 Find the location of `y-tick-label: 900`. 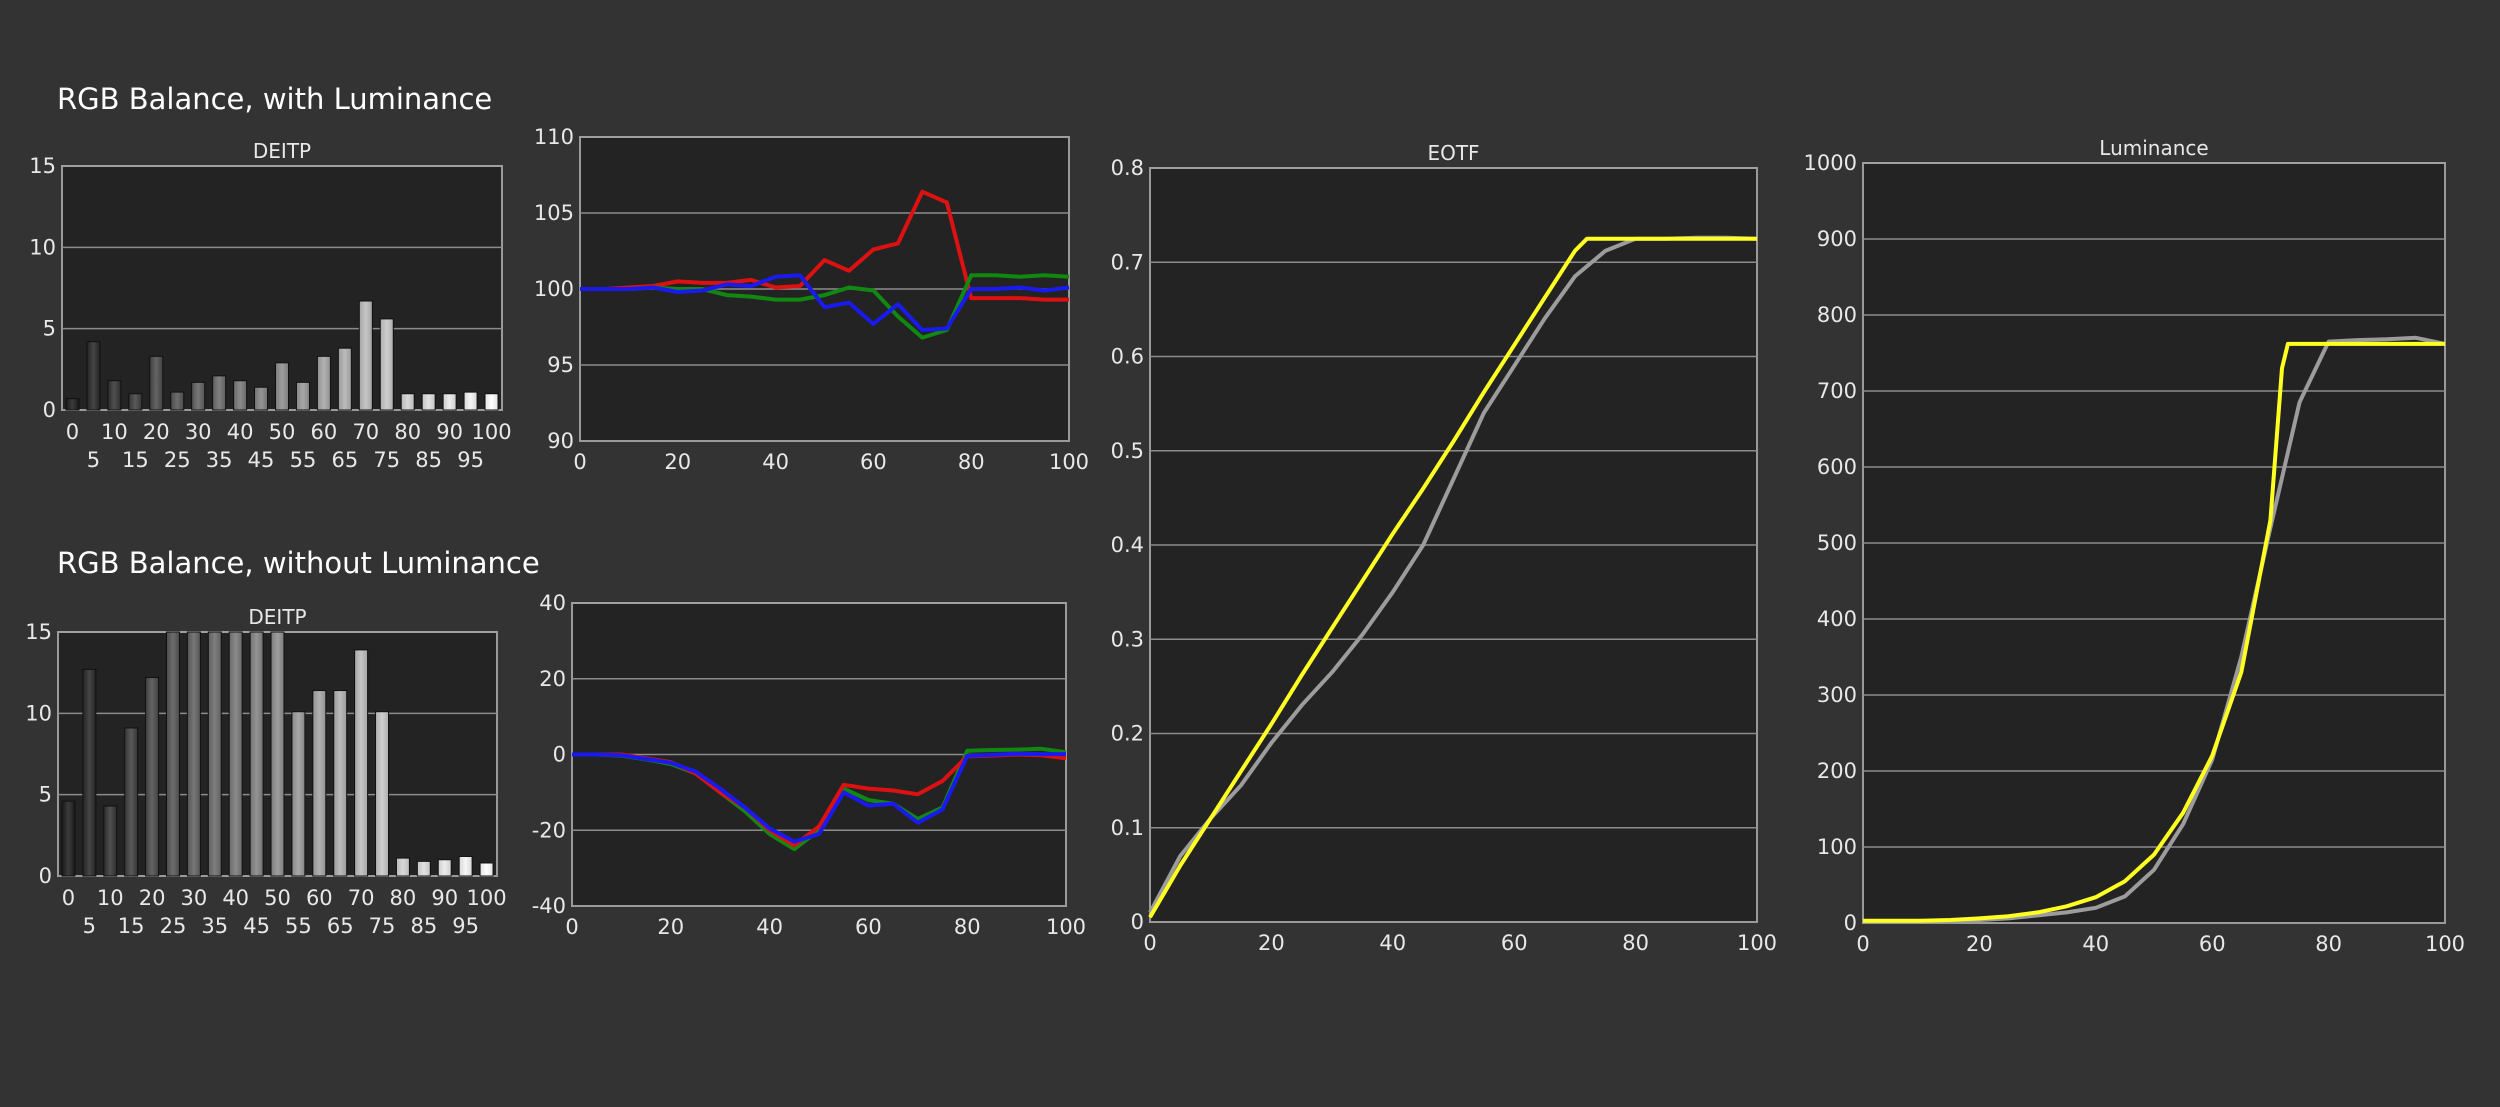

y-tick-label: 900 is located at coordinates (1837, 239).